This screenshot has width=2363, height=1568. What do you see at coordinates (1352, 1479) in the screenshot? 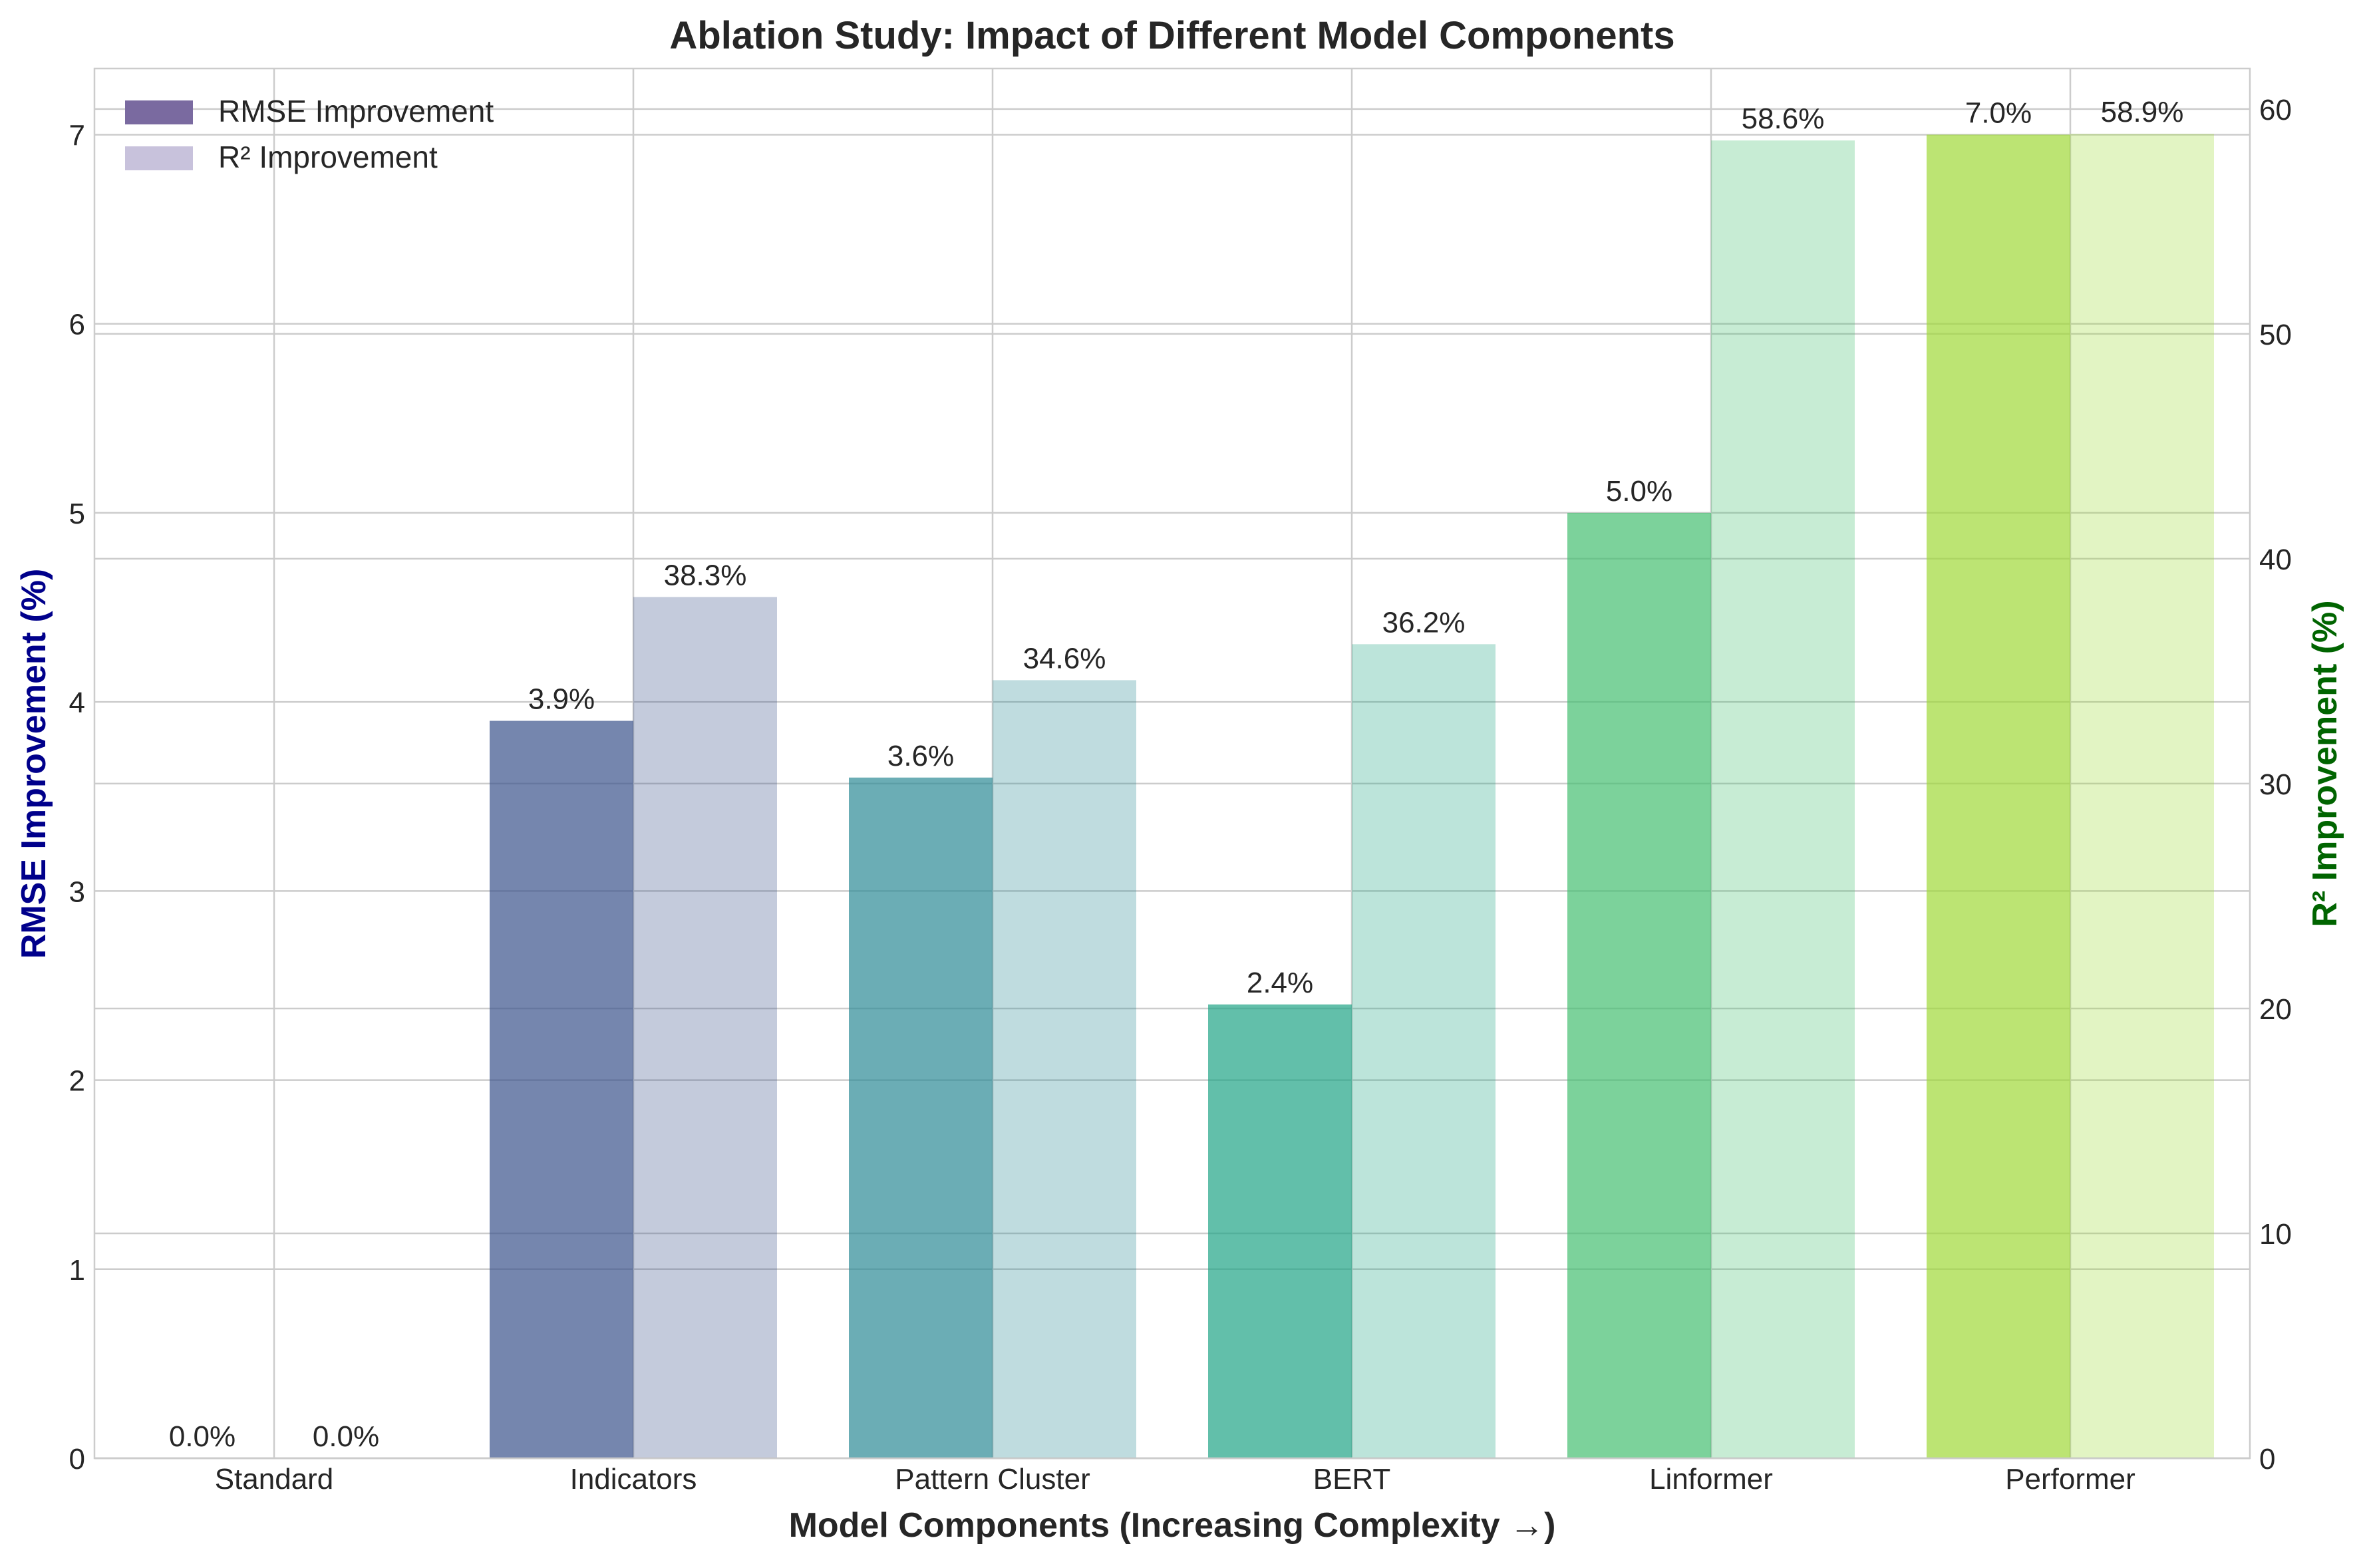
I see `x-tick-3: BERT` at bounding box center [1352, 1479].